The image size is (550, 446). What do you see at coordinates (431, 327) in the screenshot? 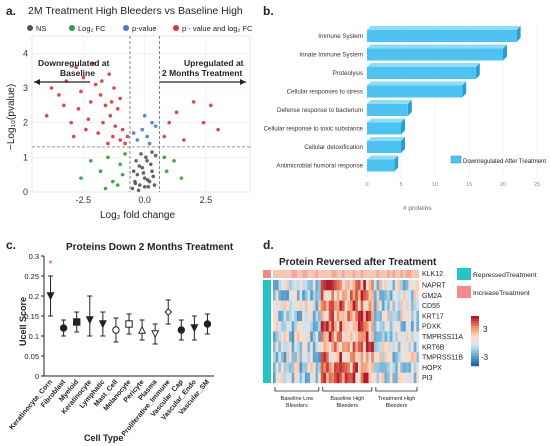
I see `heatmap-gene-label: PDXK` at bounding box center [431, 327].